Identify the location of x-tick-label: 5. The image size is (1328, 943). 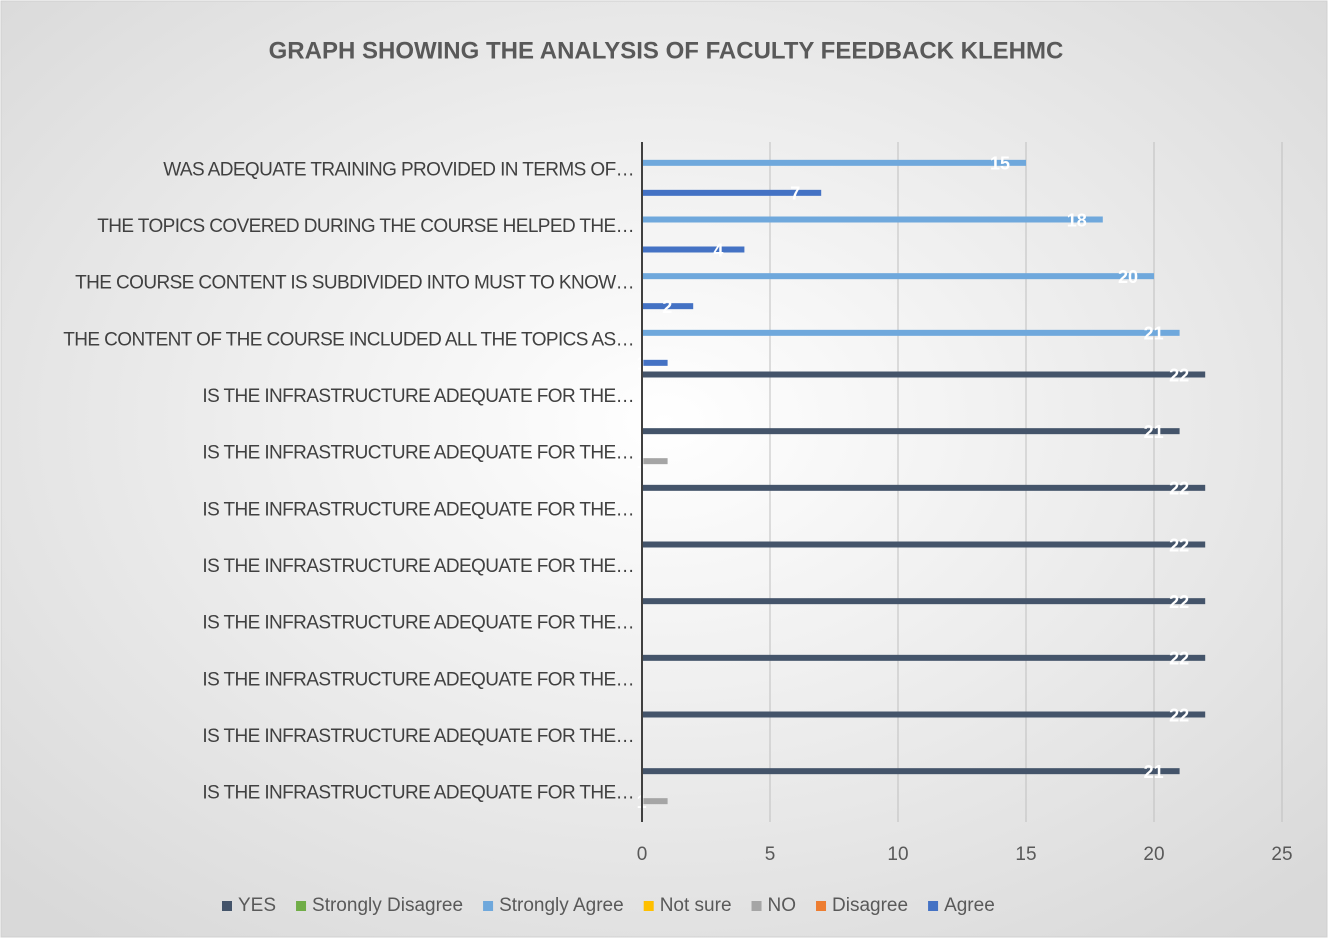
(770, 854).